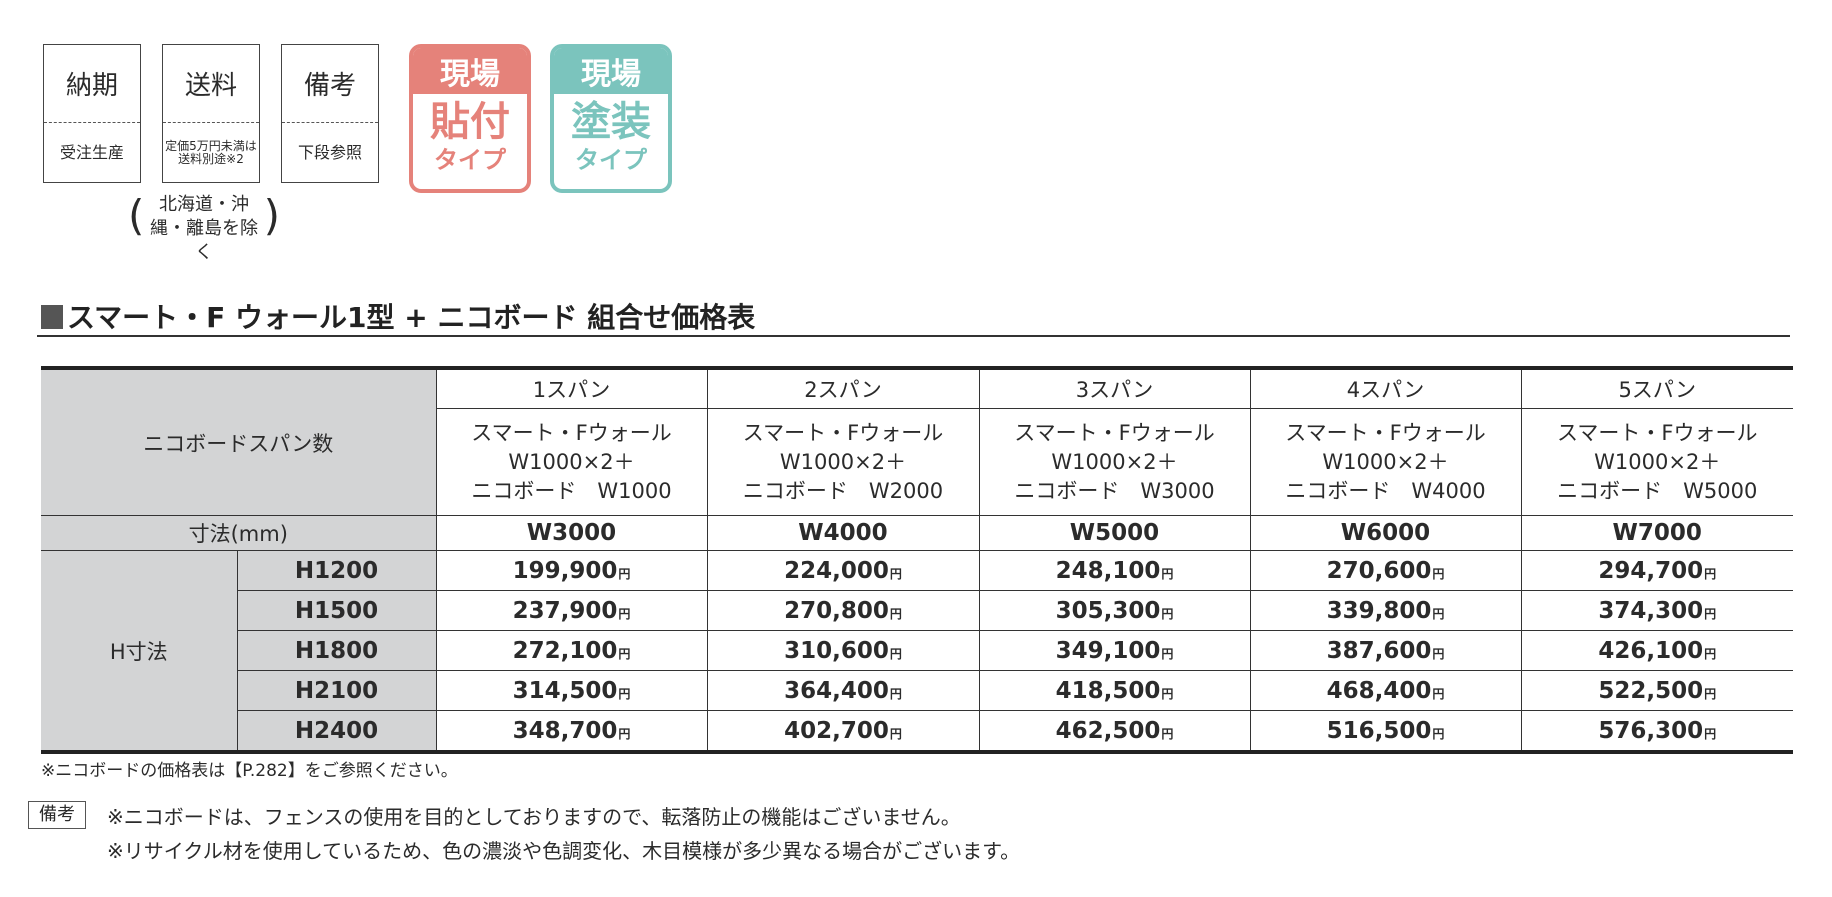 The image size is (1832, 897). Describe the element at coordinates (1385, 533) in the screenshot. I see `width-value: W6000` at that location.